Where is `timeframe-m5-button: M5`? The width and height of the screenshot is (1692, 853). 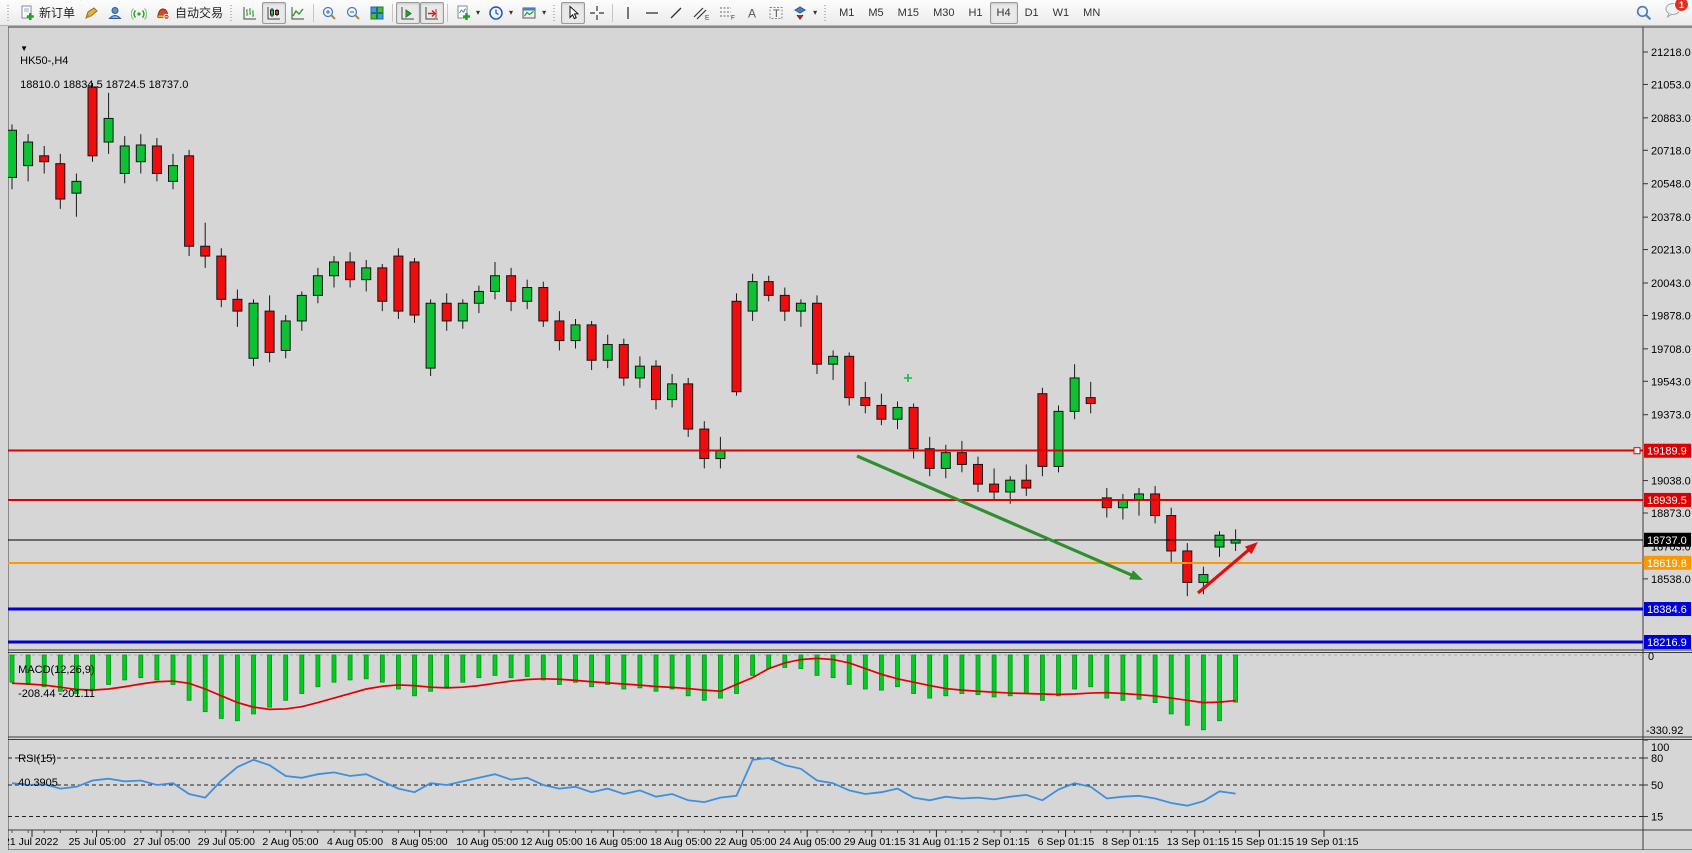 timeframe-m5-button: M5 is located at coordinates (875, 13).